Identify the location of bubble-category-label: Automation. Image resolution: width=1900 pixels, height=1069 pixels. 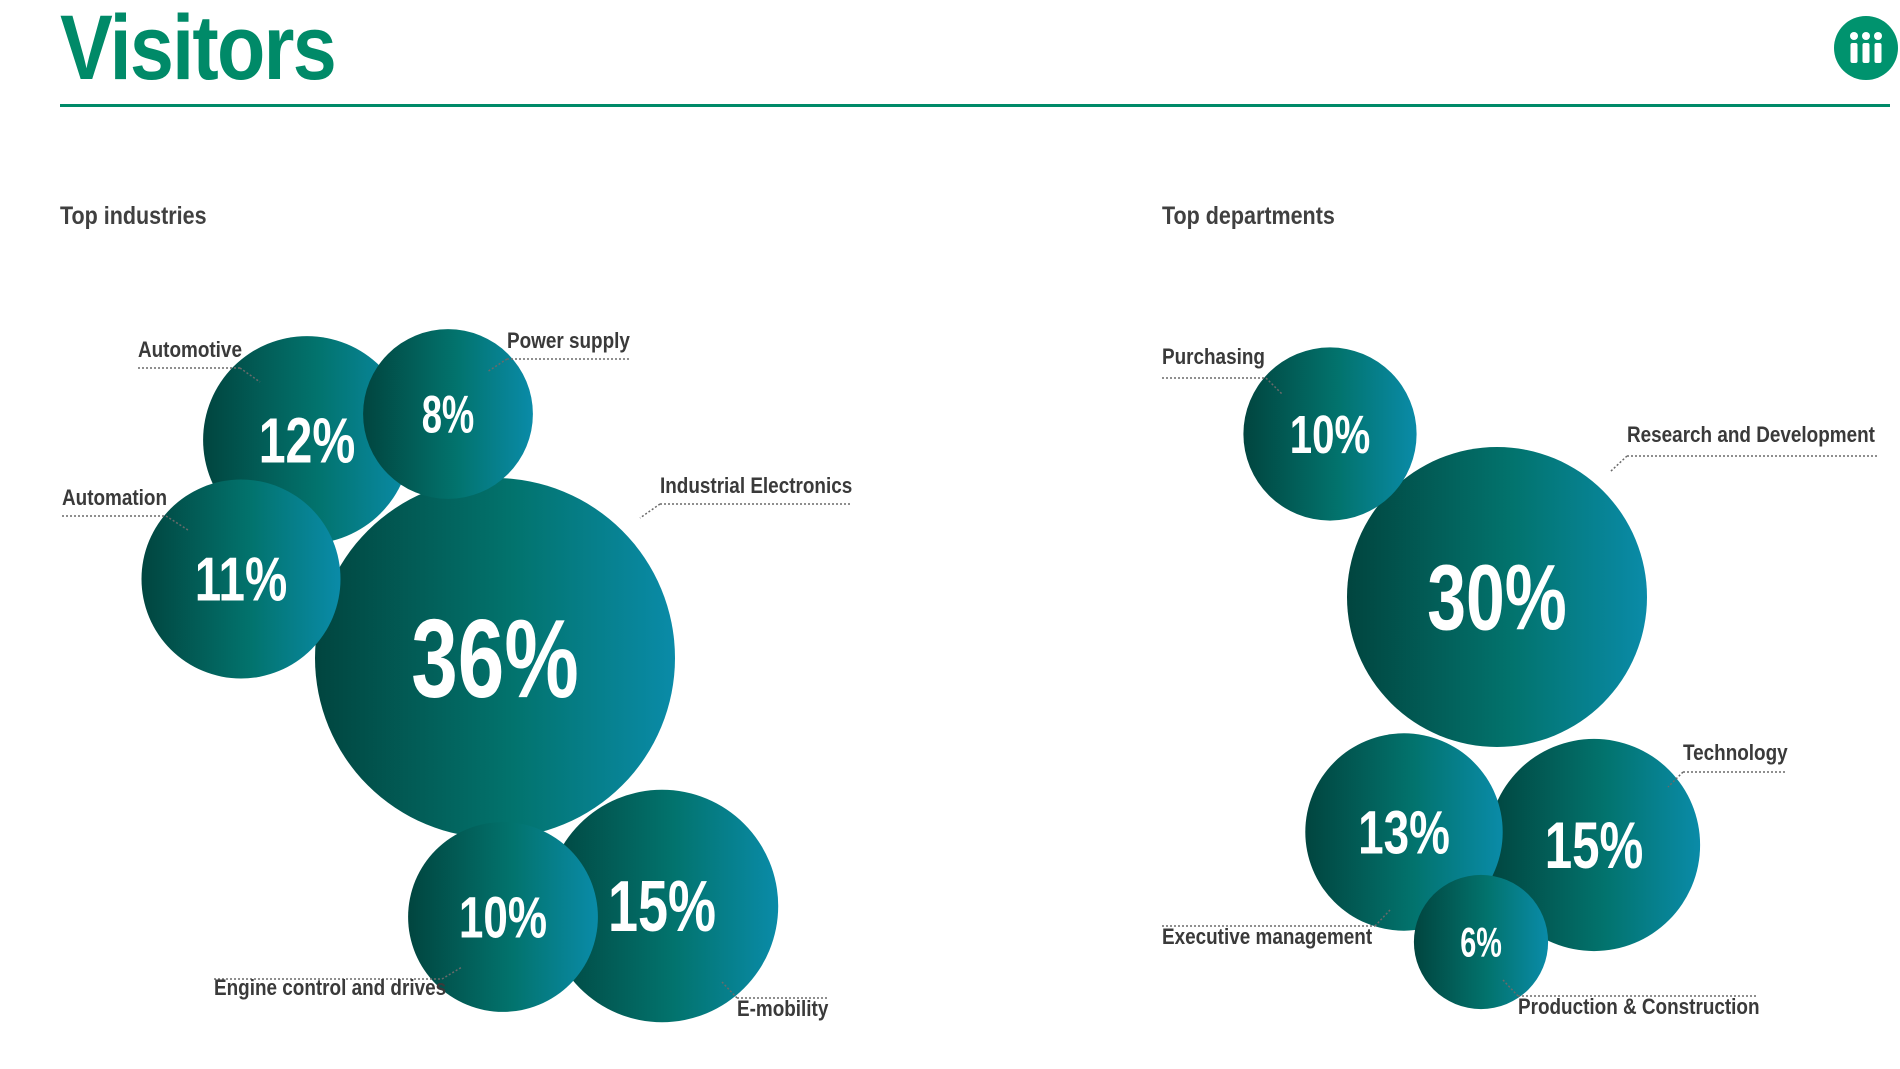
(114, 498).